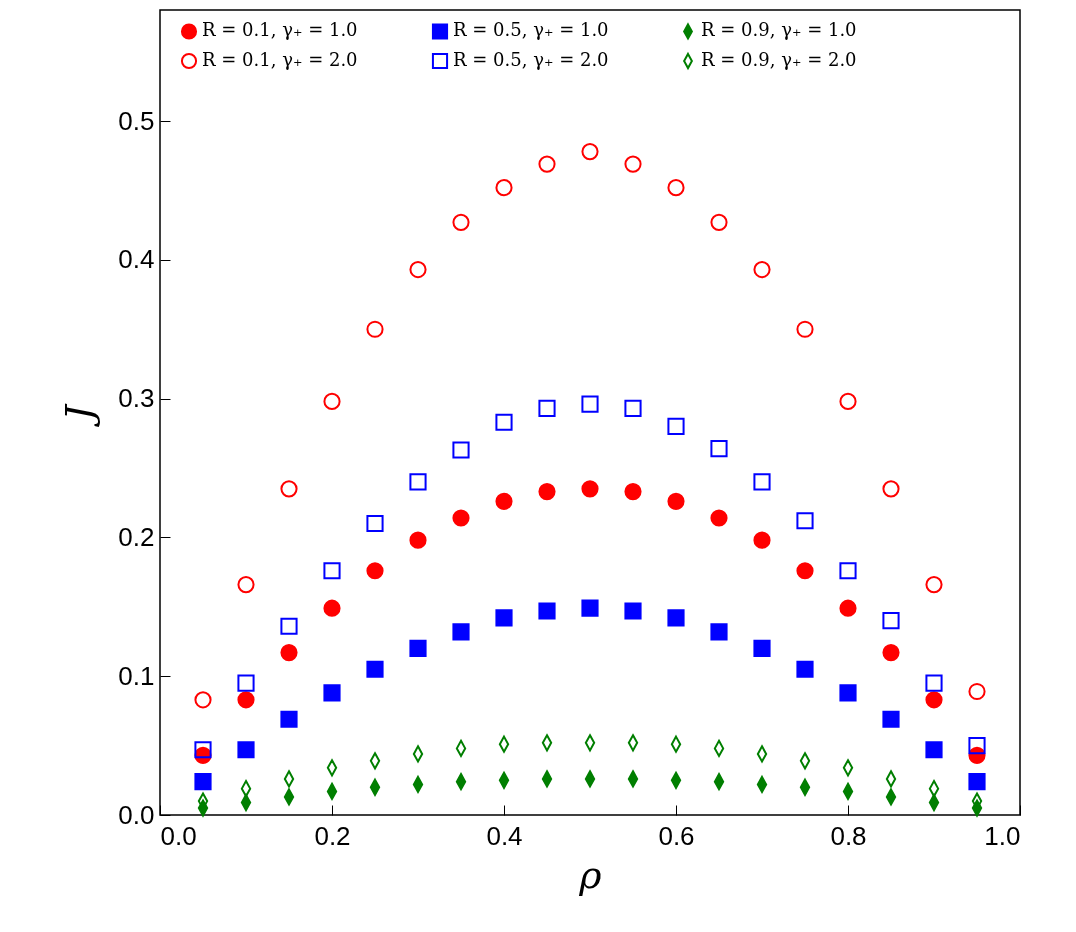  Describe the element at coordinates (280, 59) in the screenshot. I see `legend-label: R = 0.1, γ₊ = 2.0` at that location.